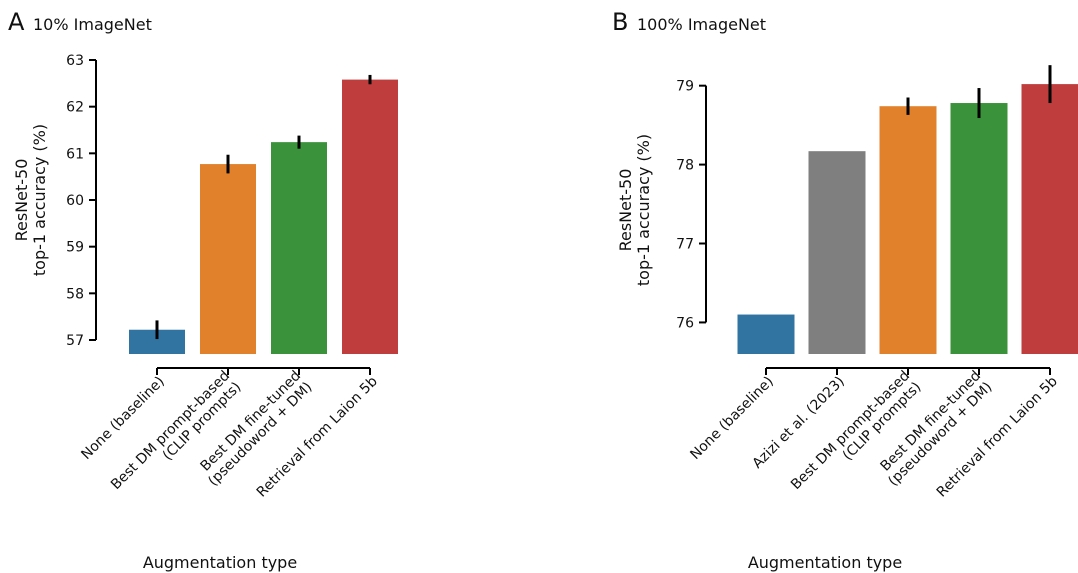 Image resolution: width=1078 pixels, height=573 pixels. I want to click on panel-a-y-tick-label: 59, so click(75, 248).